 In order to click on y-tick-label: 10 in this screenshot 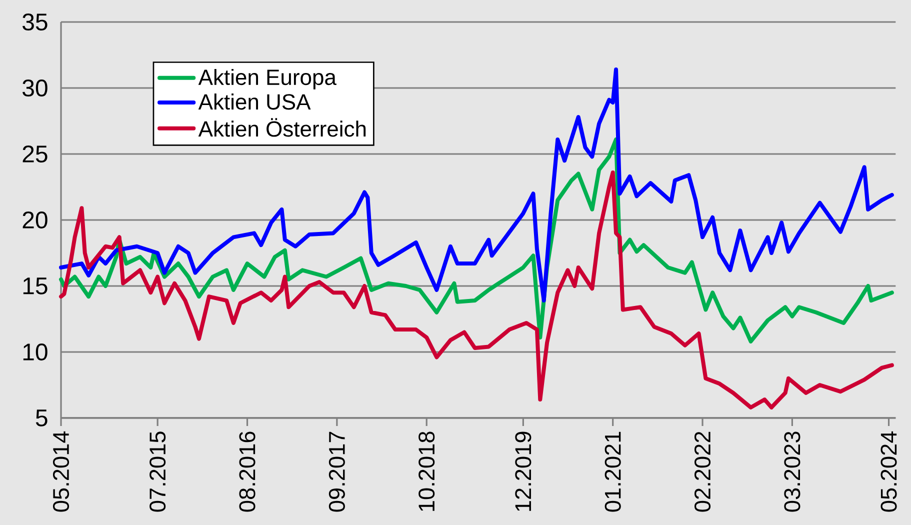, I will do `click(35, 351)`.